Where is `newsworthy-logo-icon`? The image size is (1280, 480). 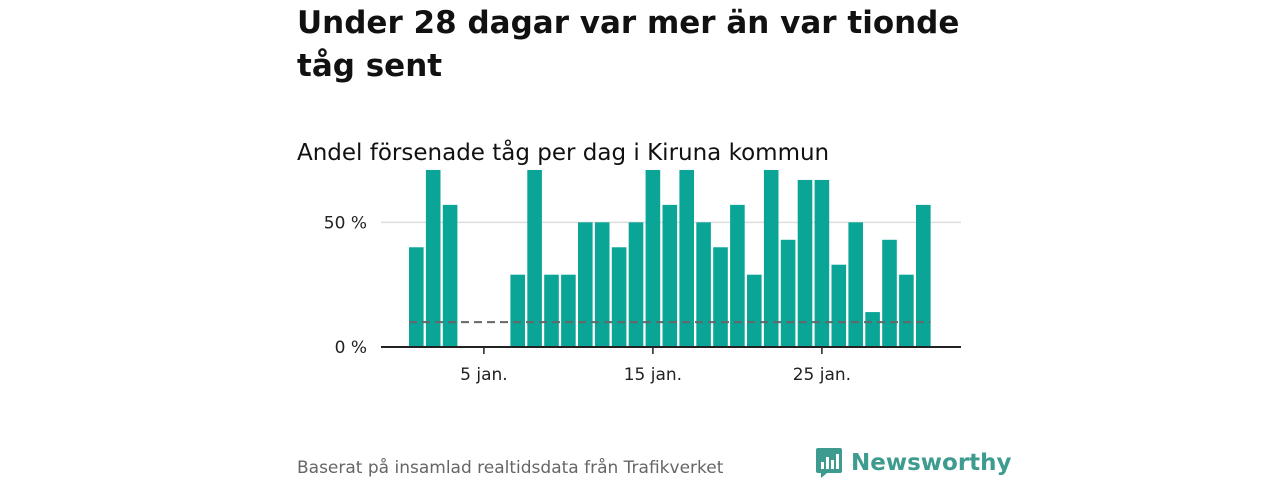
newsworthy-logo-icon is located at coordinates (829, 463).